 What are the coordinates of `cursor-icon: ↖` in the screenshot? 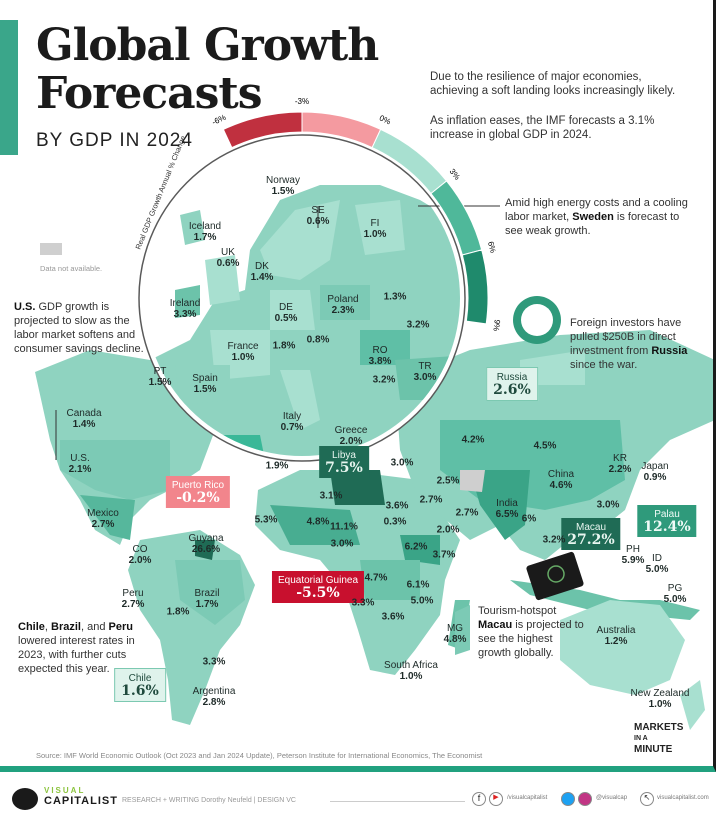 It's located at (647, 799).